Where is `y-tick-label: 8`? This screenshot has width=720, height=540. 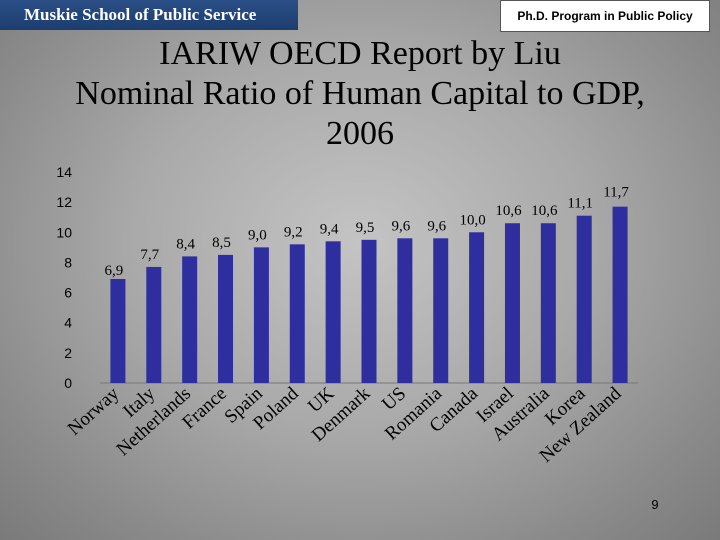
y-tick-label: 8 is located at coordinates (68, 262).